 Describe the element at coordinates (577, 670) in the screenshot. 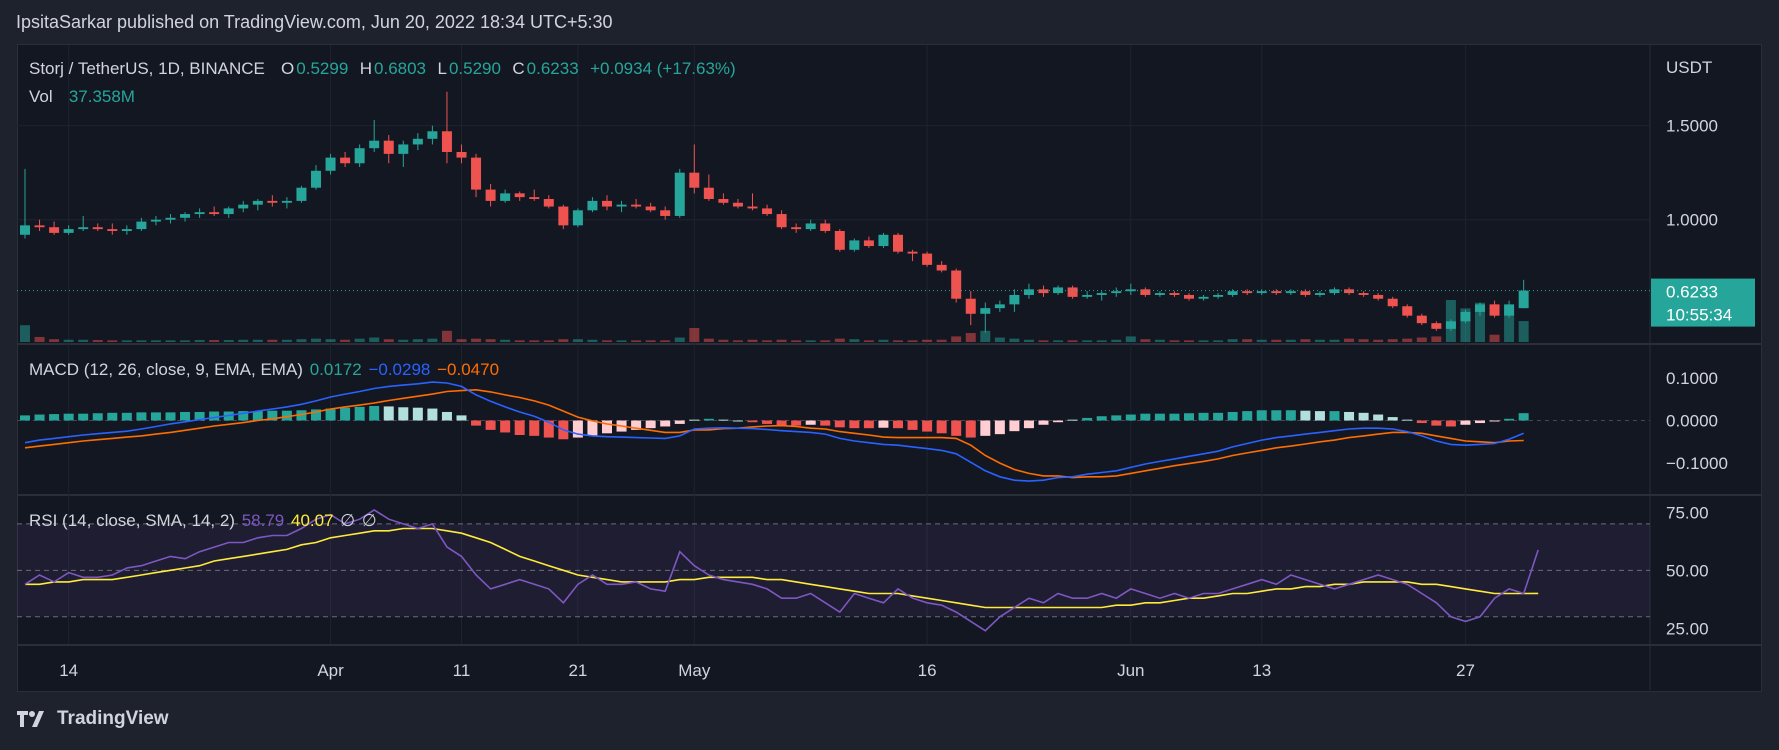

I see `time-axis-tick: 21` at that location.